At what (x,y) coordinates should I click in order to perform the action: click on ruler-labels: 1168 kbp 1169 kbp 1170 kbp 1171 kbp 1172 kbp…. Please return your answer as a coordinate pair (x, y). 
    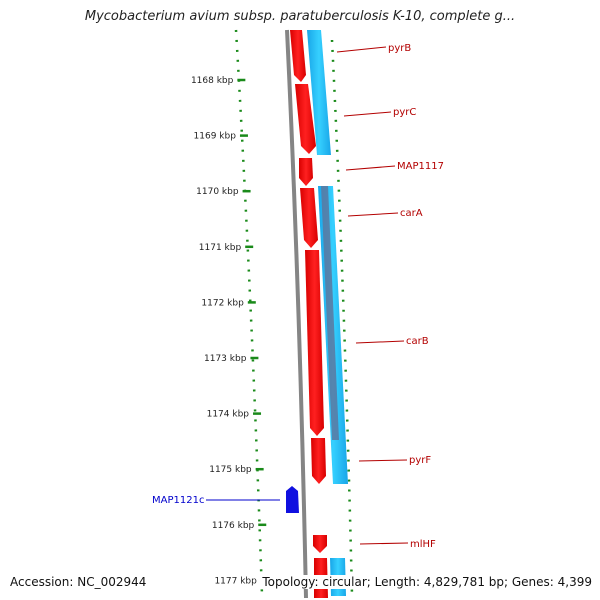
    Looking at the image, I should click on (224, 331).